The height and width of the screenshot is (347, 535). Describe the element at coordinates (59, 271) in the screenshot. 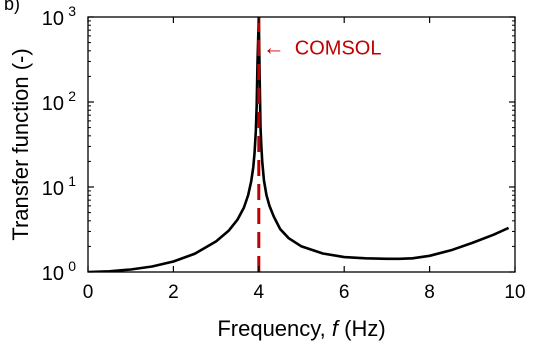

I see `y-tick-label: 10 0` at that location.